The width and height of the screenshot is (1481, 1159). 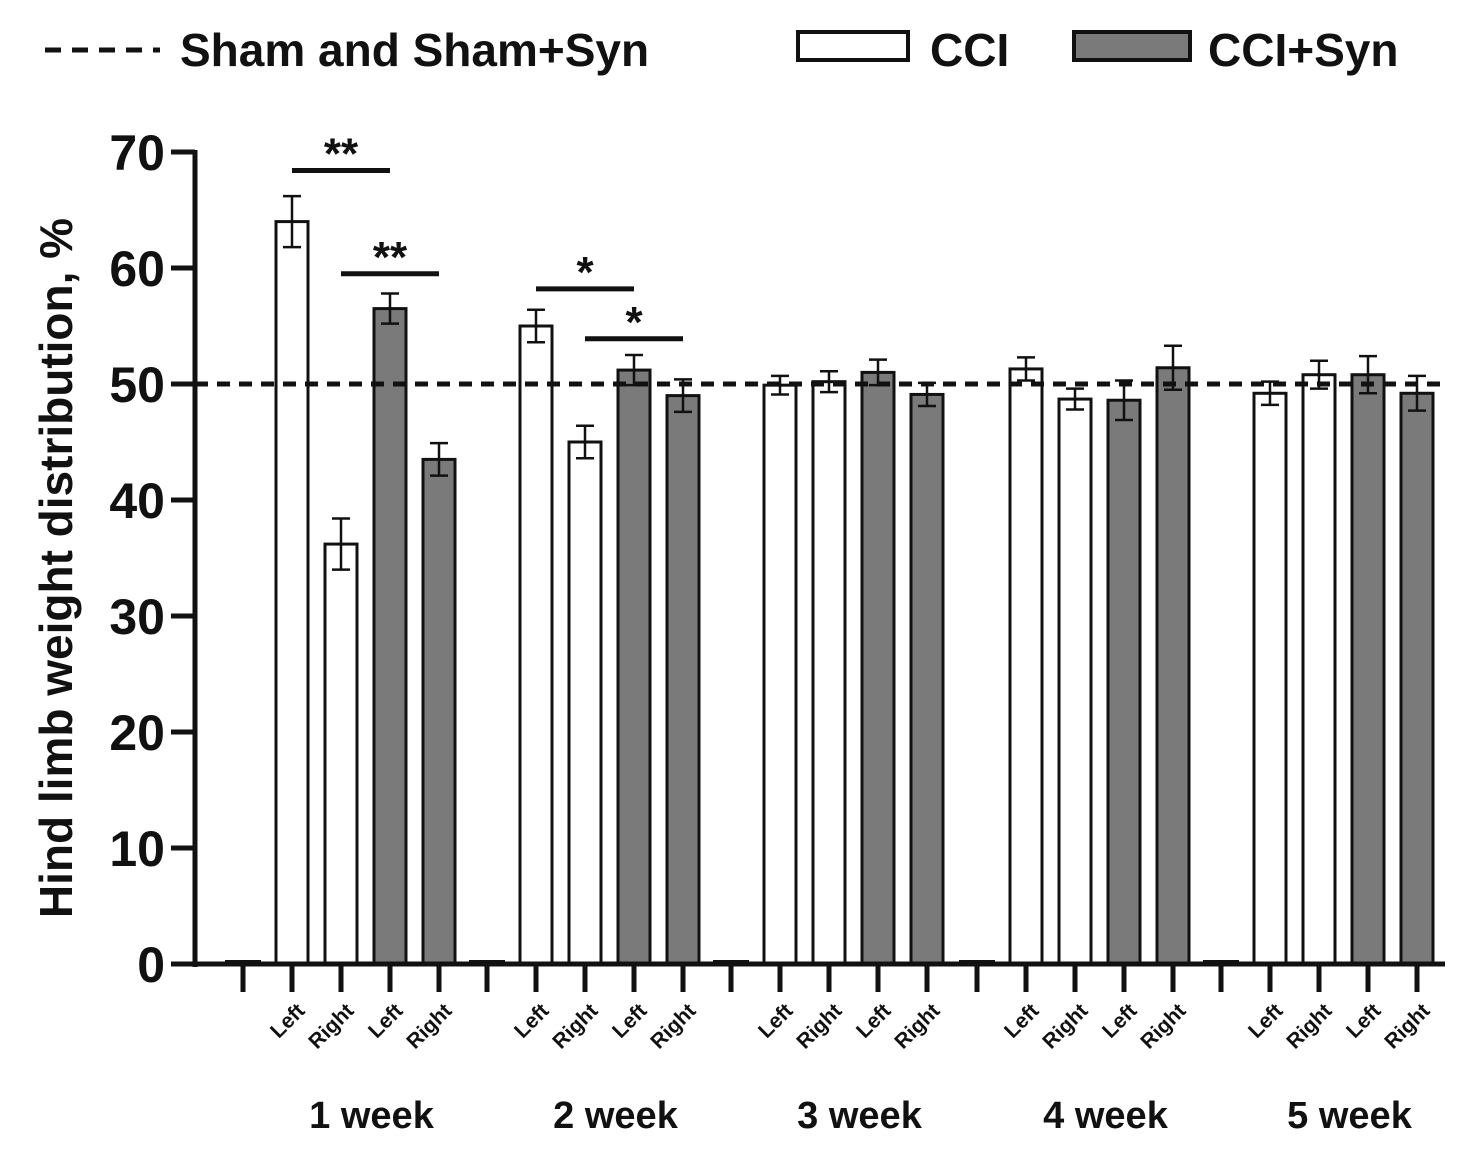 What do you see at coordinates (137, 849) in the screenshot?
I see `y-tick-label: 10` at bounding box center [137, 849].